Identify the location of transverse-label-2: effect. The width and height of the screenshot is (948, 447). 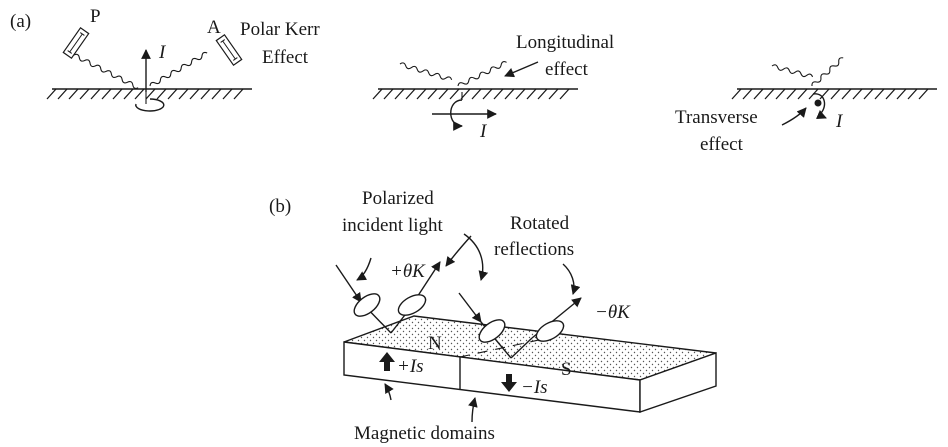
(722, 144).